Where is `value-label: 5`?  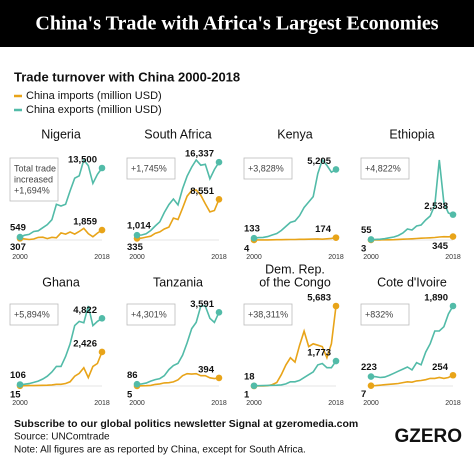
value-label: 5 is located at coordinates (130, 394).